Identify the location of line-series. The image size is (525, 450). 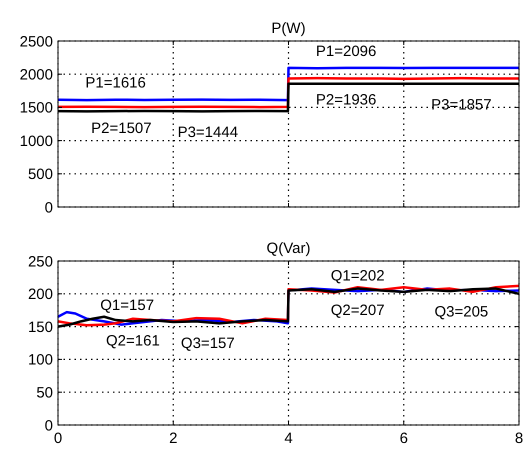
(288, 92).